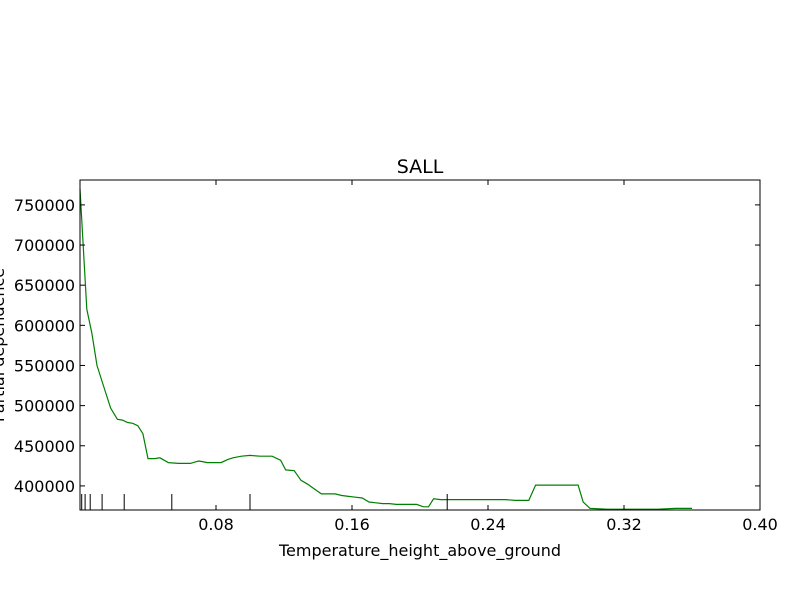 The width and height of the screenshot is (800, 600). I want to click on y-tick-label: 600000, so click(44, 325).